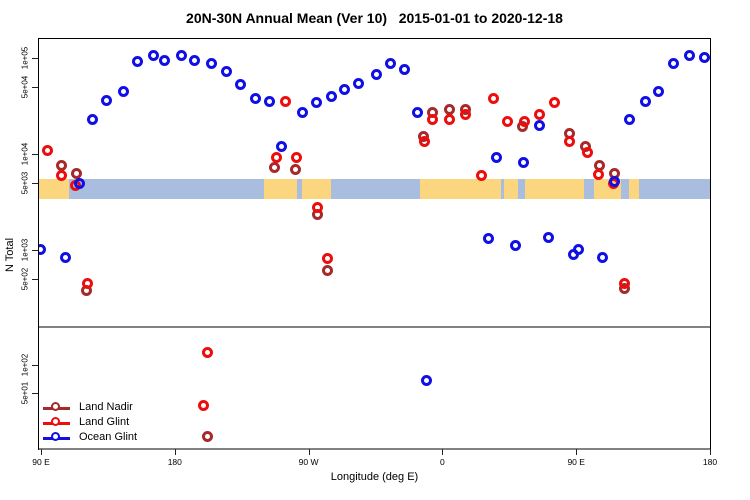  I want to click on legend-label: Ocean Glint, so click(108, 437).